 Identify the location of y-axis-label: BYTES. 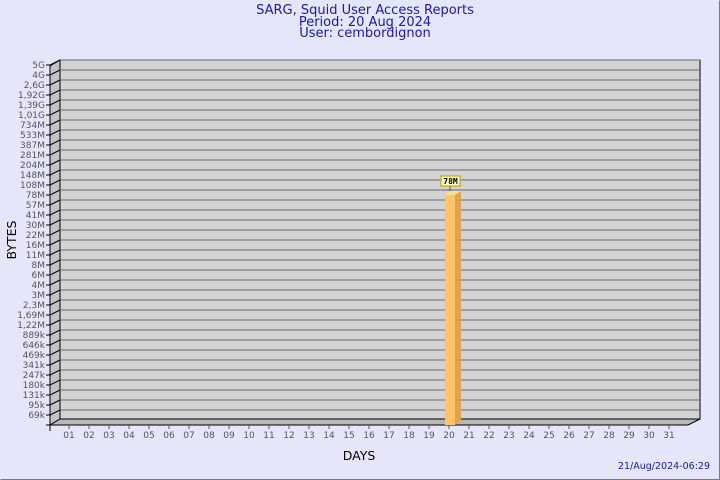
(11, 239).